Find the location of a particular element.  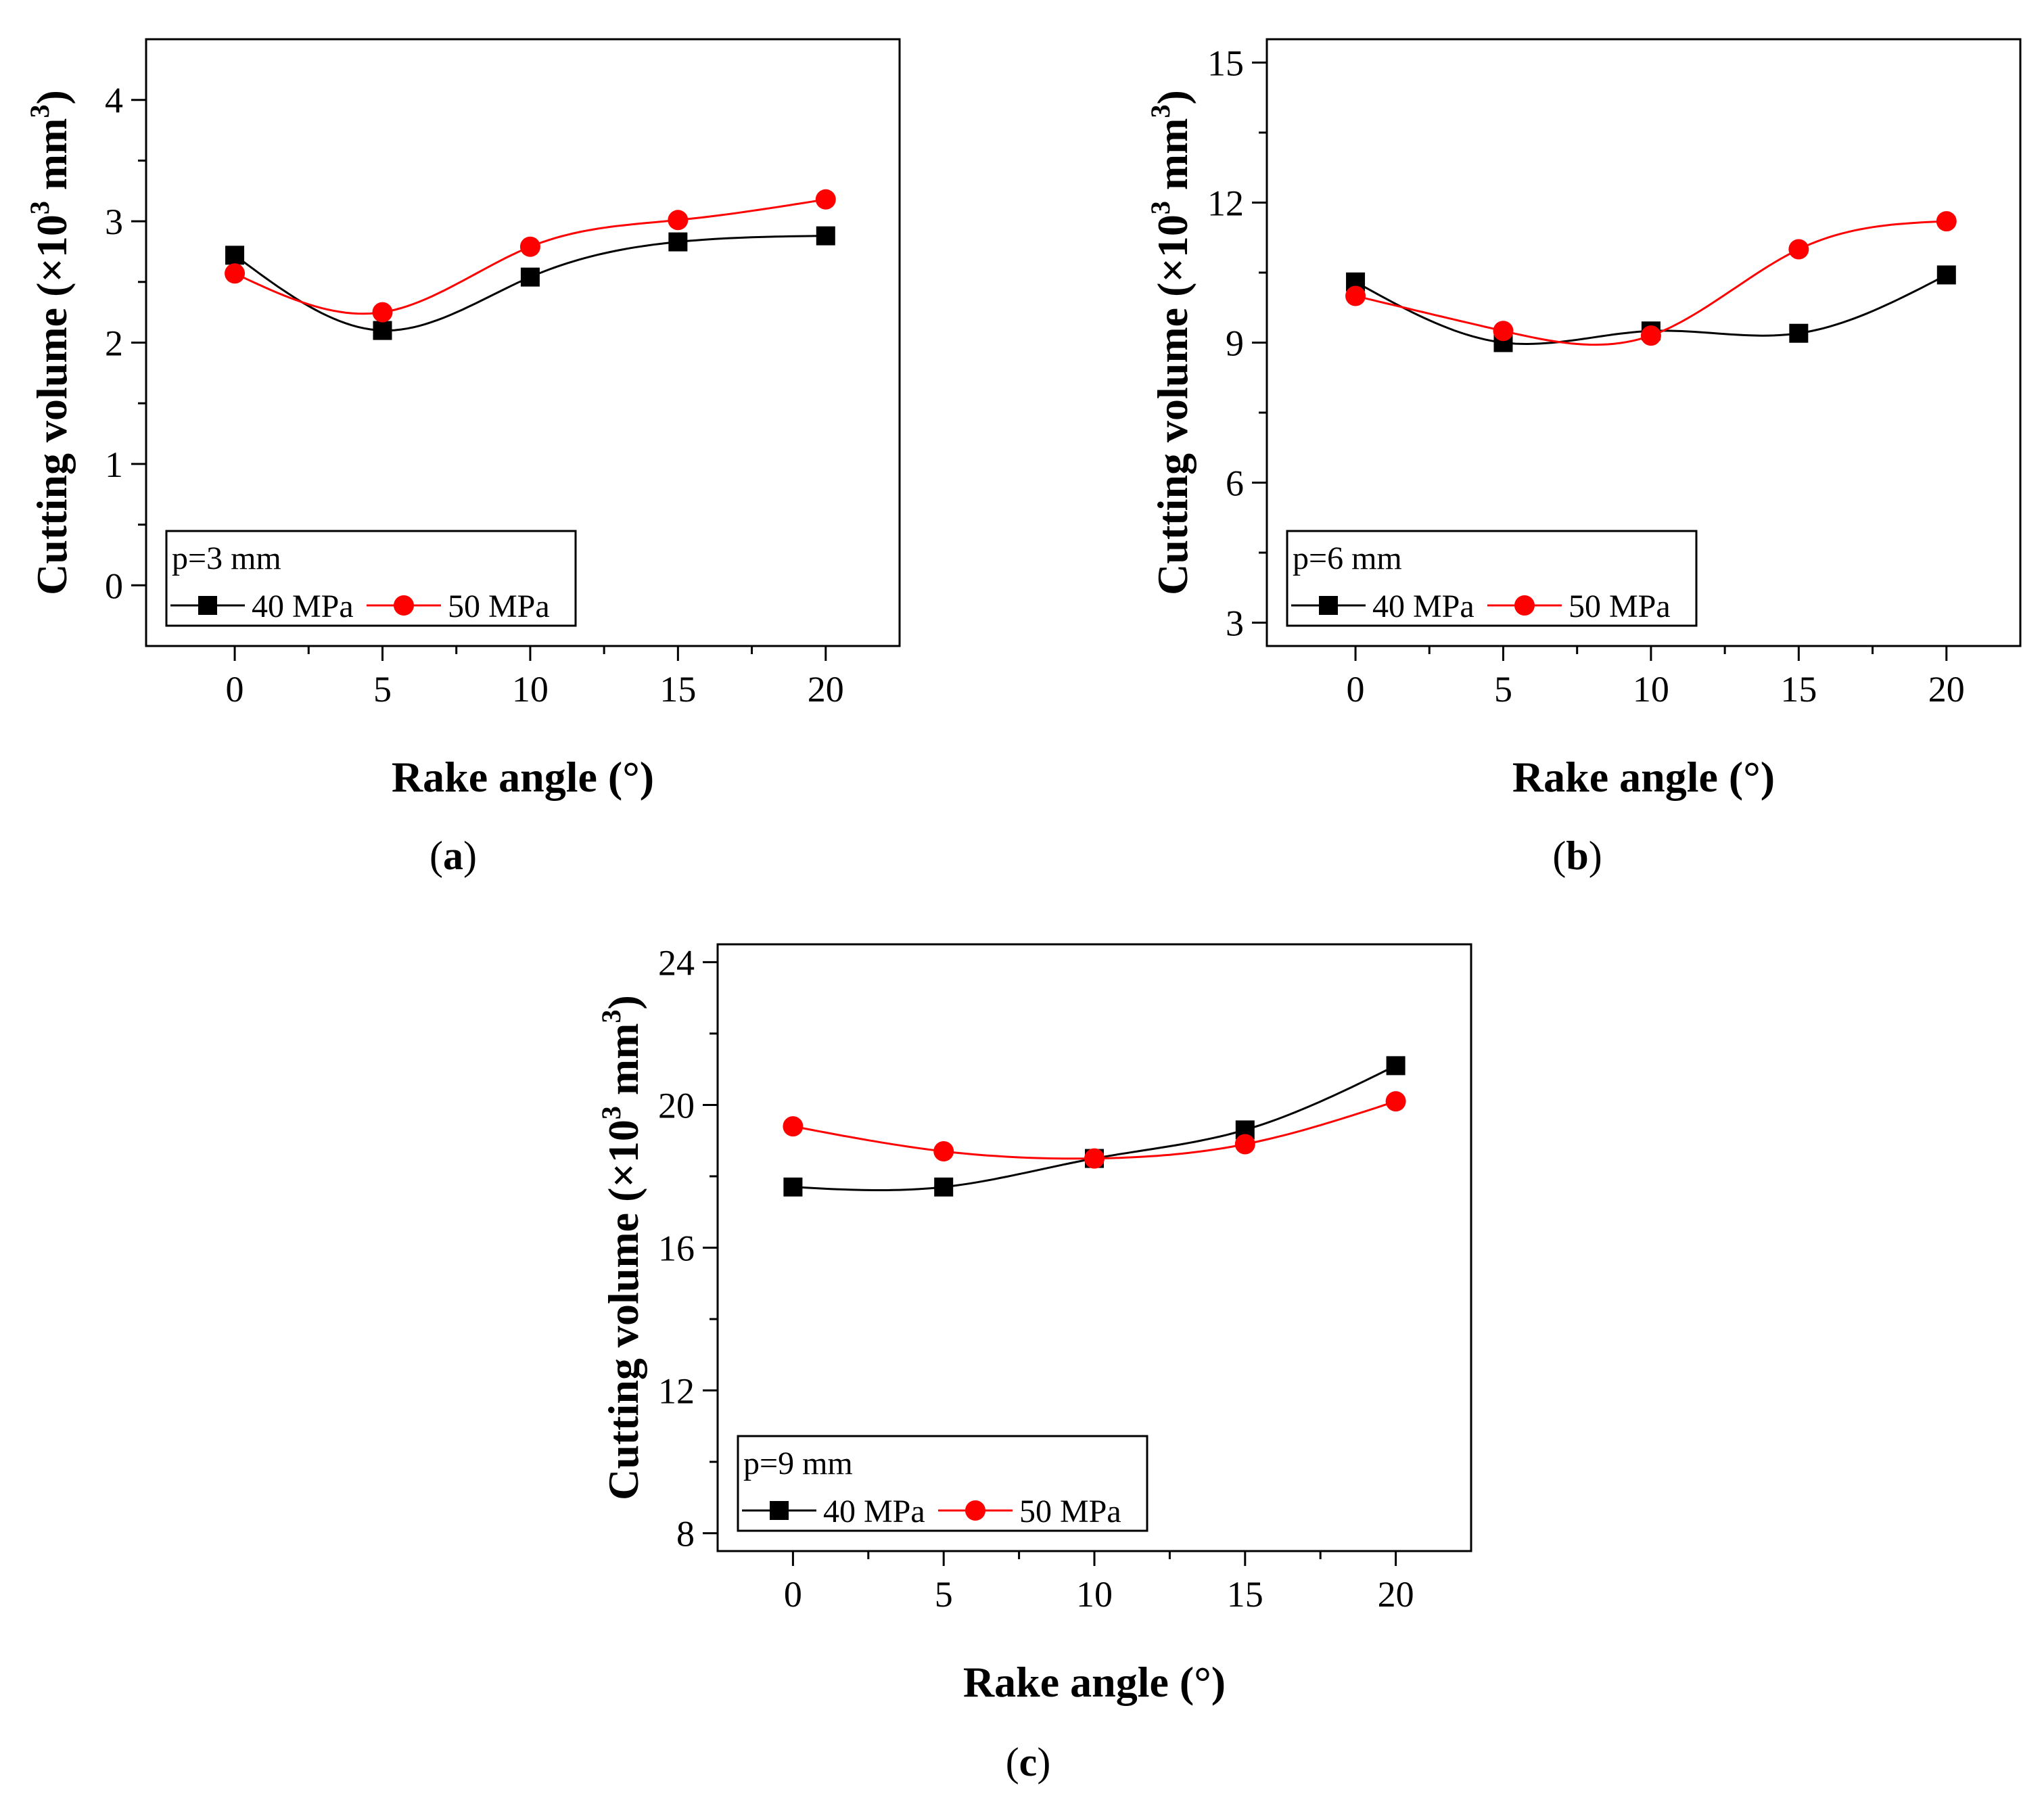

panel-a-ytick-label-0: 0 is located at coordinates (114, 586).